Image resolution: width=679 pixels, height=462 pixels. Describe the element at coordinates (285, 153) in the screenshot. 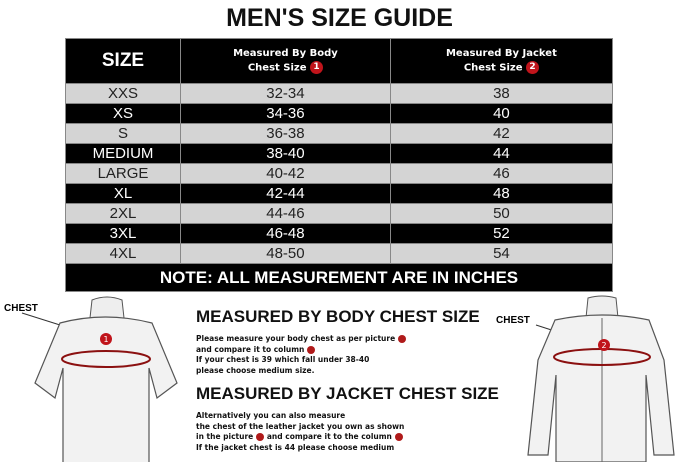

I see `cell-body: 38-40` at that location.